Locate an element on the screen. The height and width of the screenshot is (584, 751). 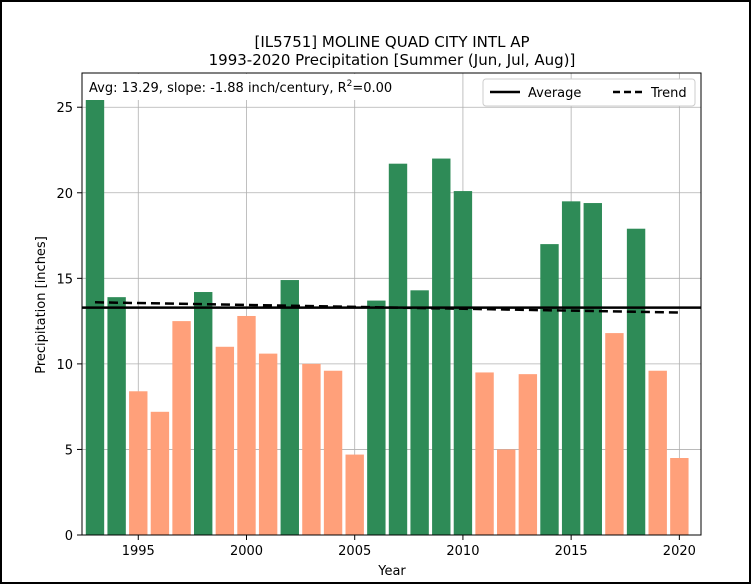
x-tick-label: 2005 is located at coordinates (354, 551).